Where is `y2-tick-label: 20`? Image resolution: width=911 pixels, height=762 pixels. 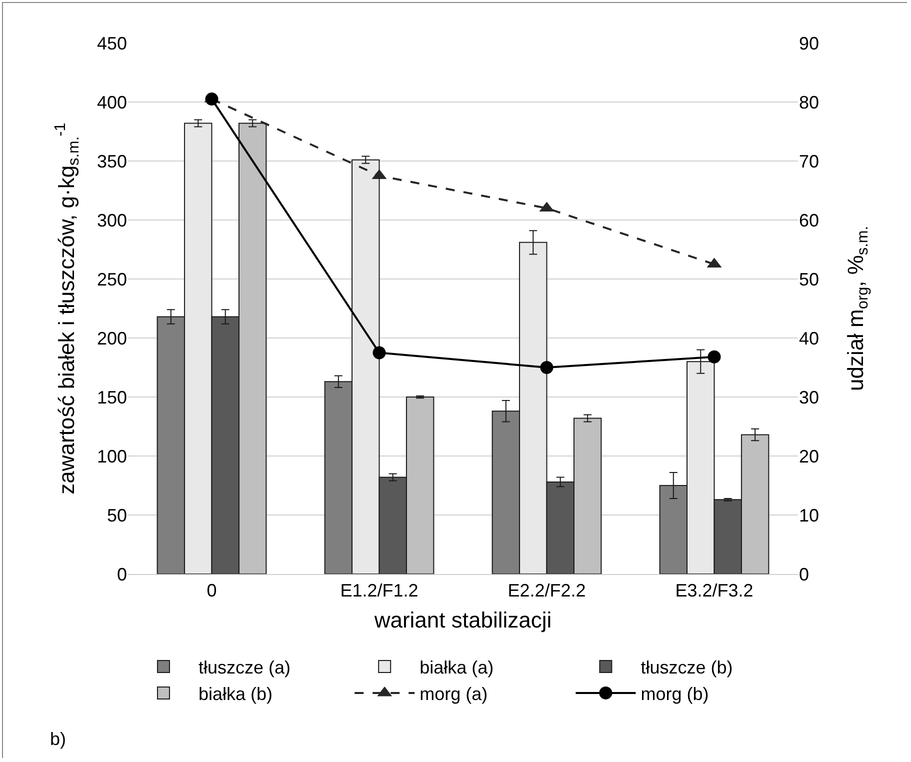
y2-tick-label: 20 is located at coordinates (809, 456).